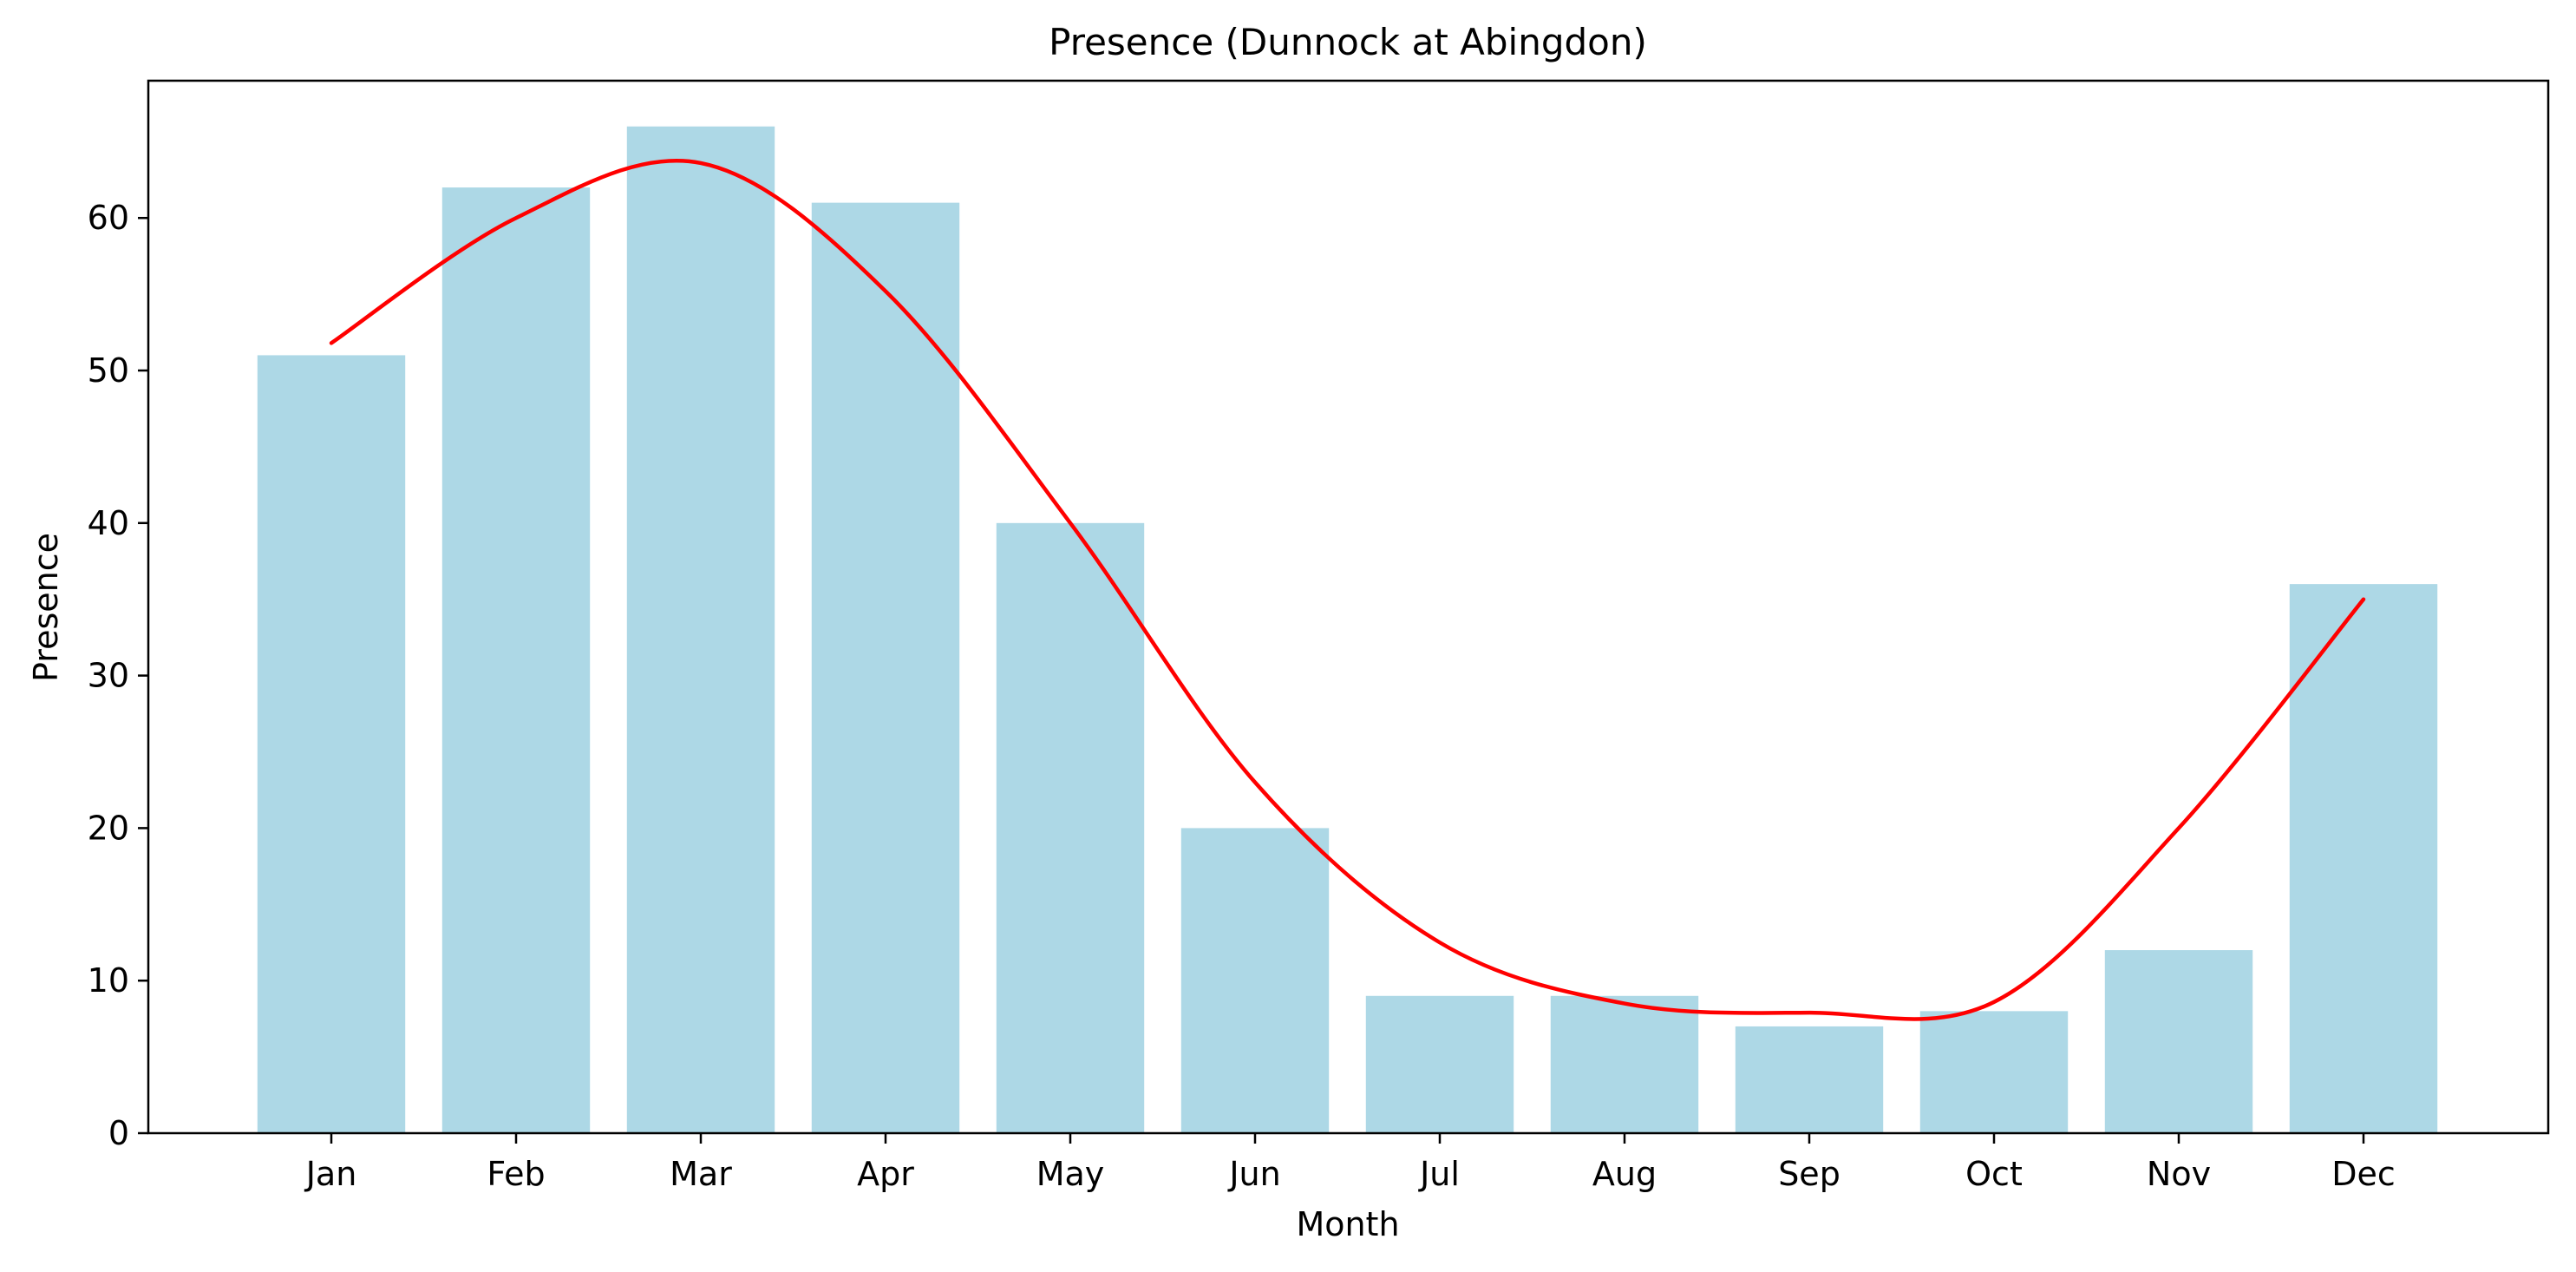 This screenshot has width=2576, height=1272. I want to click on x-tick-label-mar: Mar, so click(701, 1174).